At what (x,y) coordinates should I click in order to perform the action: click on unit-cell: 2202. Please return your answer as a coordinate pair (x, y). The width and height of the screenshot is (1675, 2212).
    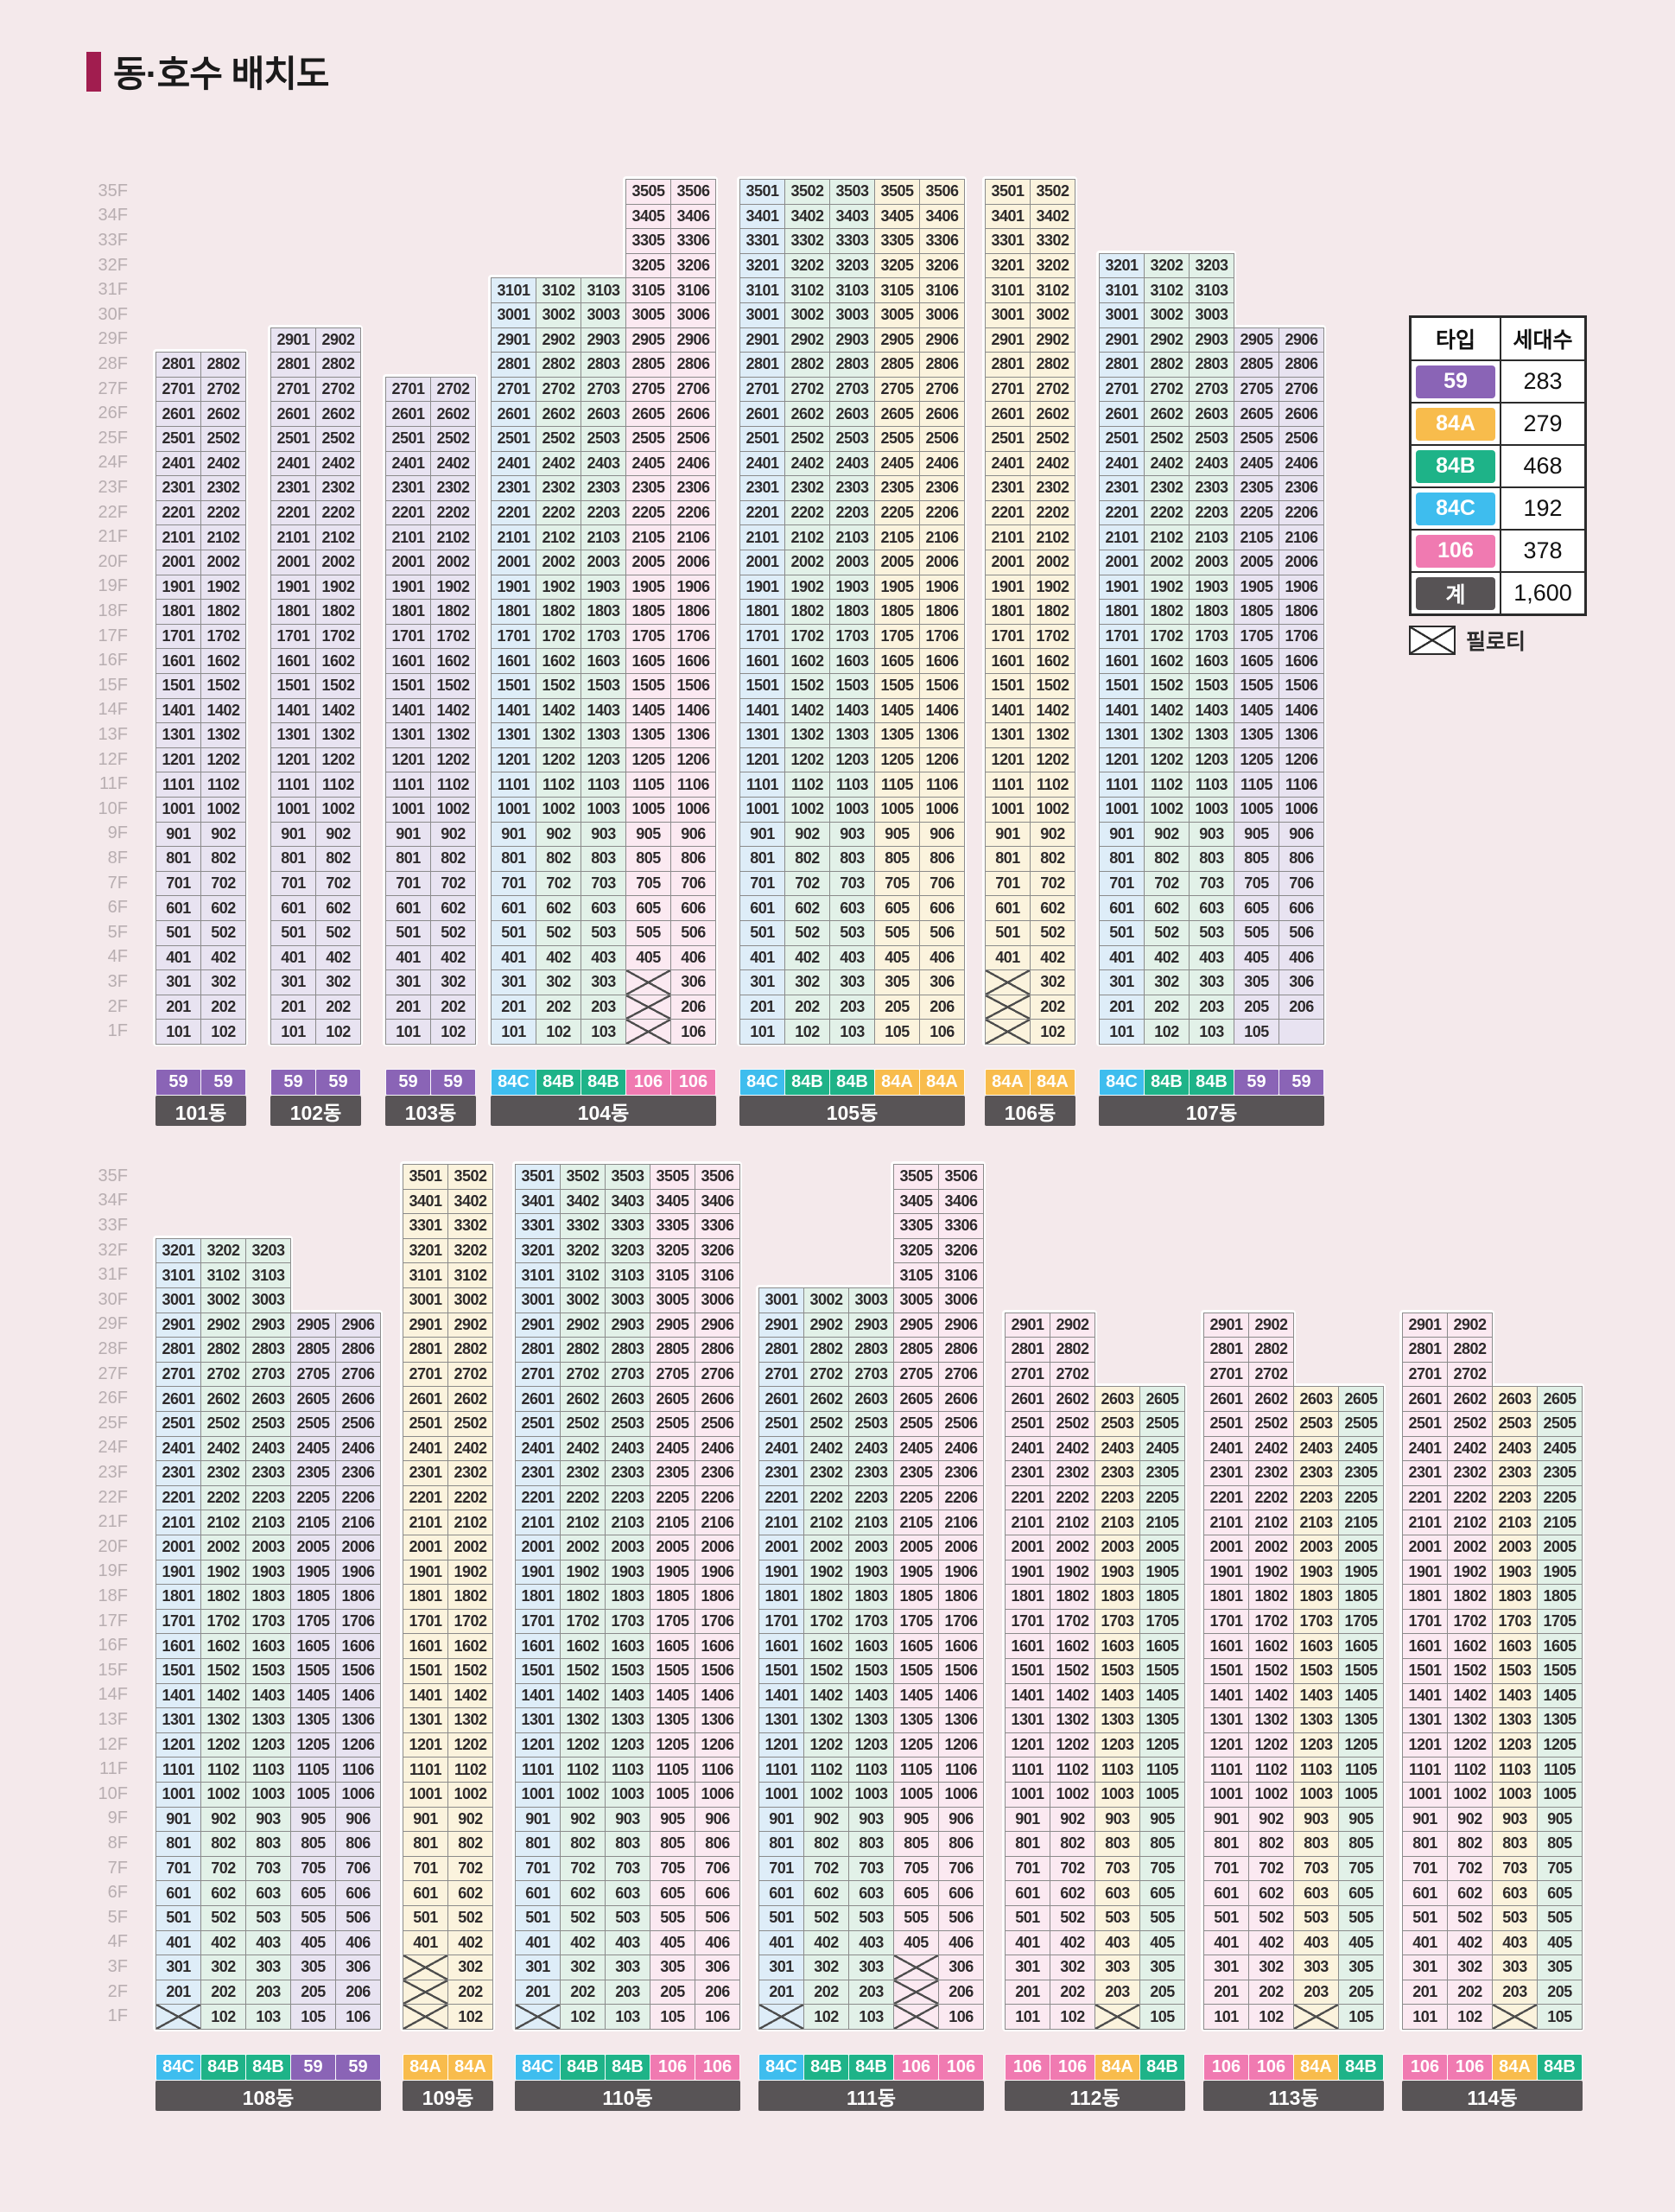
    Looking at the image, I should click on (1470, 1497).